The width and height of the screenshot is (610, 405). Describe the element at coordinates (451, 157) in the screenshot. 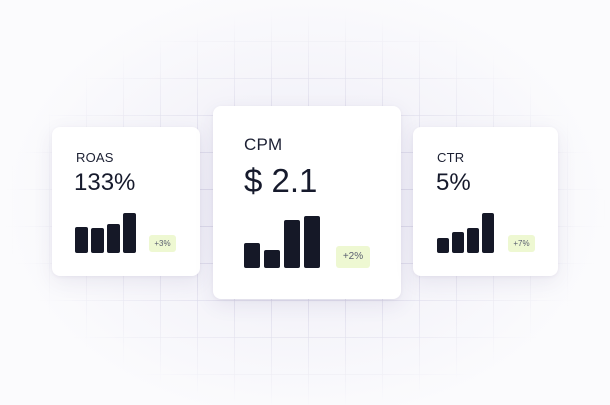

I see `metric-label: CTR` at that location.